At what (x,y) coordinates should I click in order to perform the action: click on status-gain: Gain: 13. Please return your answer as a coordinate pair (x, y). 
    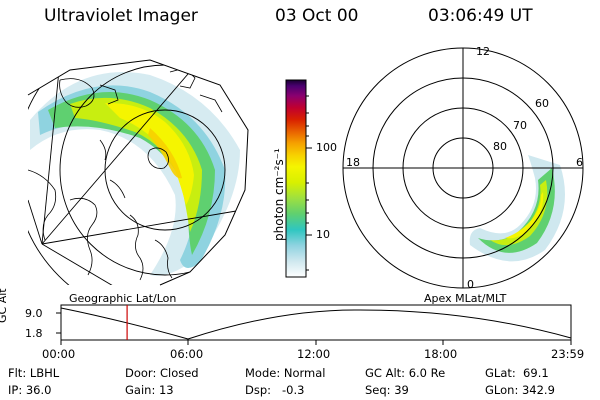
    Looking at the image, I should click on (149, 390).